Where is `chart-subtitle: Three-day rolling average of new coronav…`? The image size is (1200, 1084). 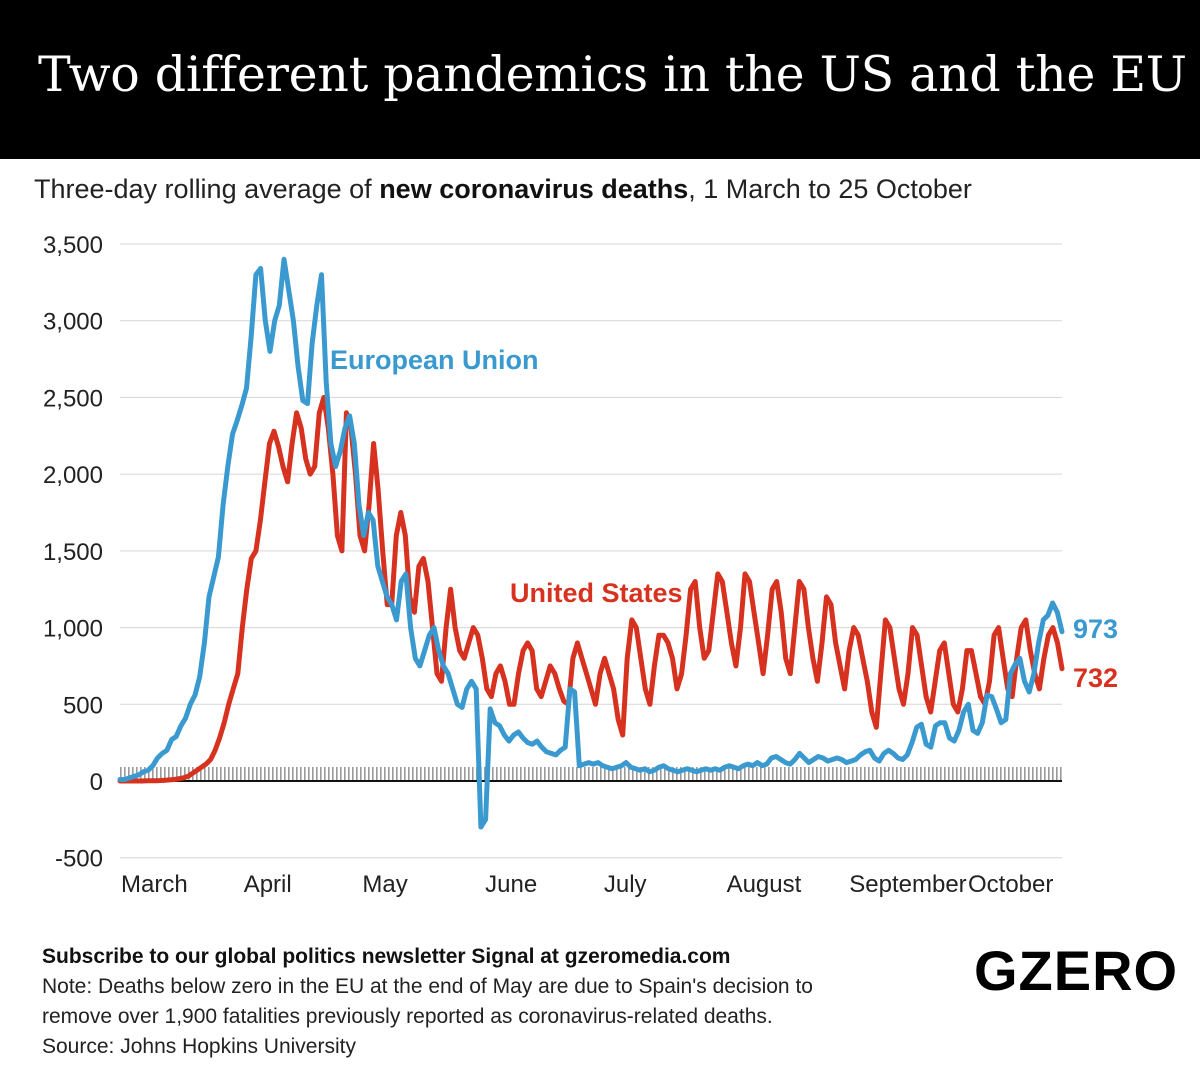 chart-subtitle: Three-day rolling average of new coronav… is located at coordinates (503, 189).